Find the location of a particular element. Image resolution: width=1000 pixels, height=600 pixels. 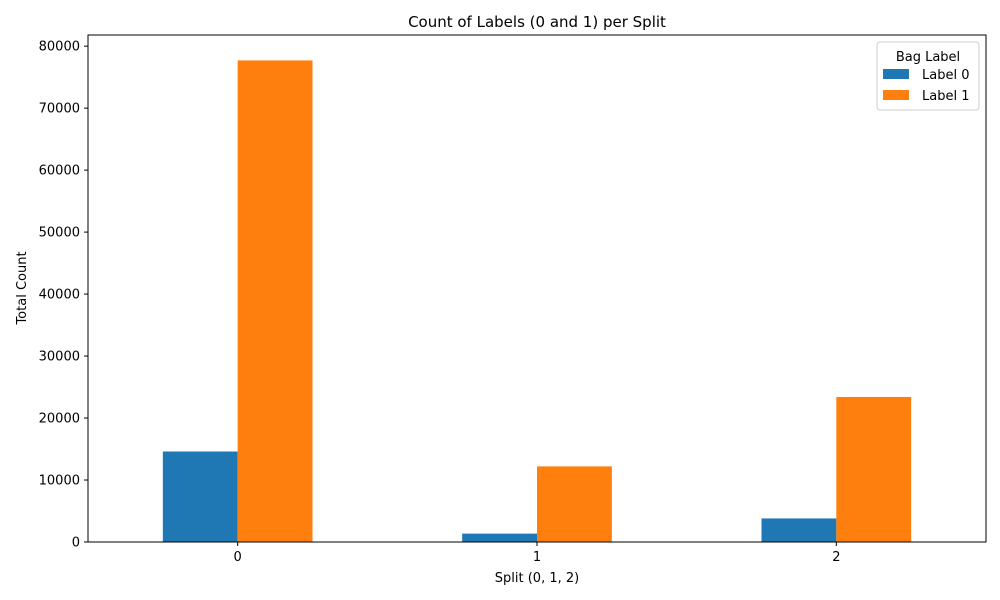

legend: Bag Label Label 0 Label 1 is located at coordinates (928, 76).